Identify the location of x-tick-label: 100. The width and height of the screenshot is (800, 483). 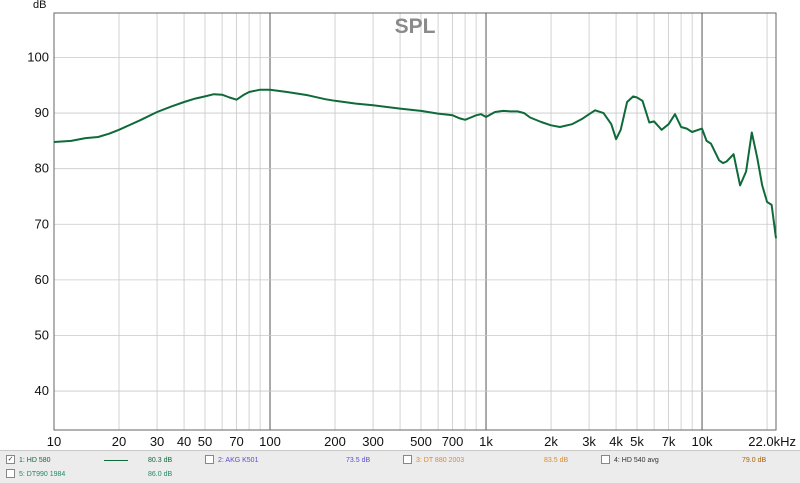
(270, 441).